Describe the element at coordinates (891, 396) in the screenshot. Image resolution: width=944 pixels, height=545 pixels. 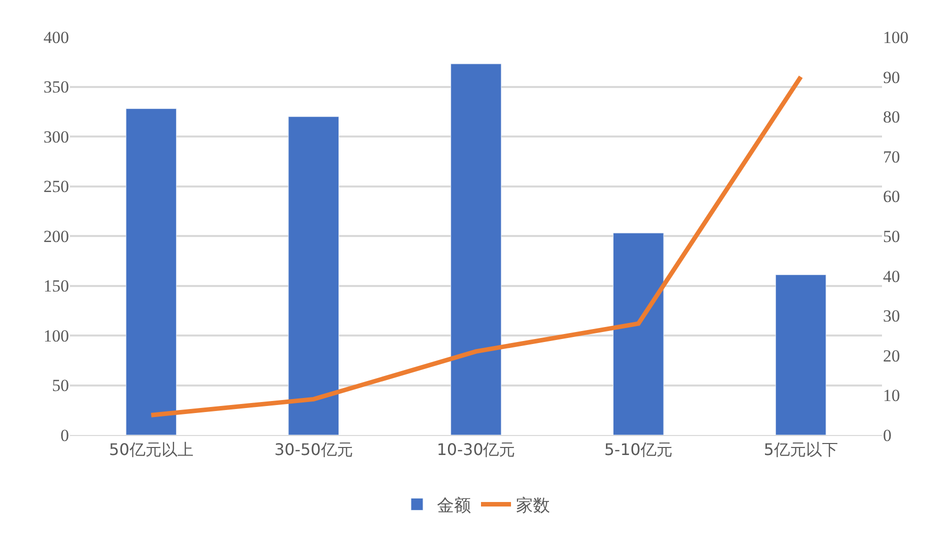
I see `y2-tick-label: 10` at that location.